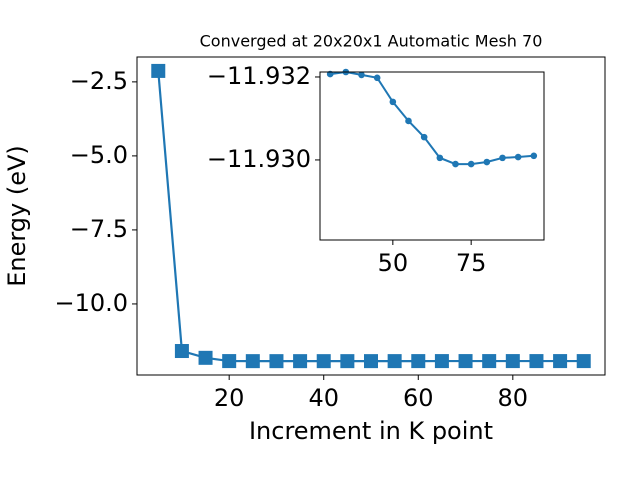  I want to click on chart-title: Converged at 20x20x1 Automatic Mesh 70, so click(371, 41).